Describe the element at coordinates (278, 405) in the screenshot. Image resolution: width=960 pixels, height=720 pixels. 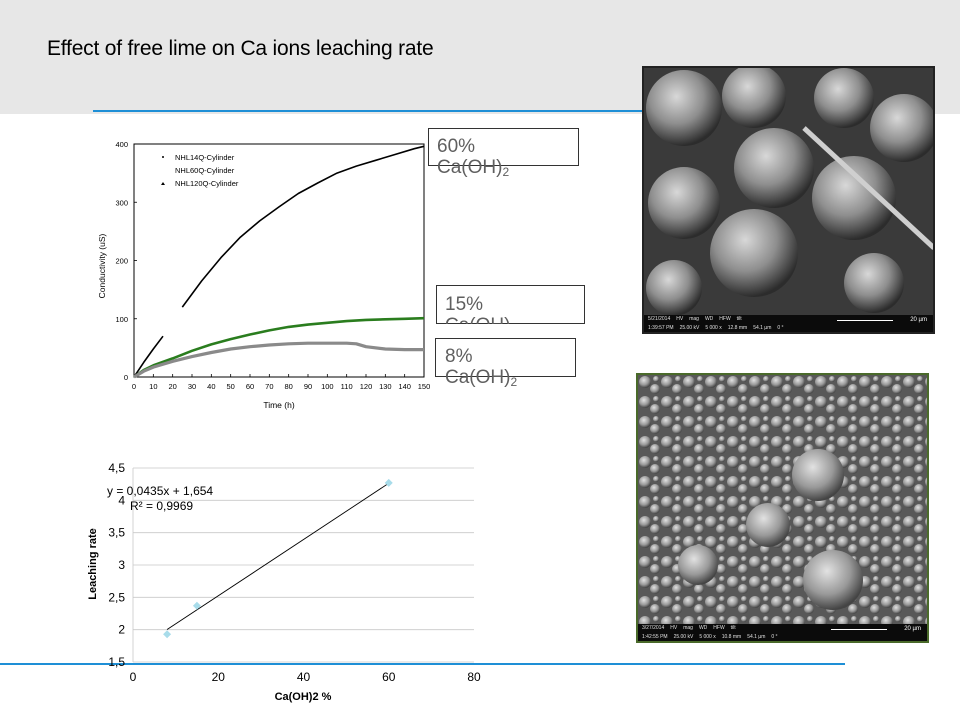
I see `chart1-xlabel: Time (h)` at that location.